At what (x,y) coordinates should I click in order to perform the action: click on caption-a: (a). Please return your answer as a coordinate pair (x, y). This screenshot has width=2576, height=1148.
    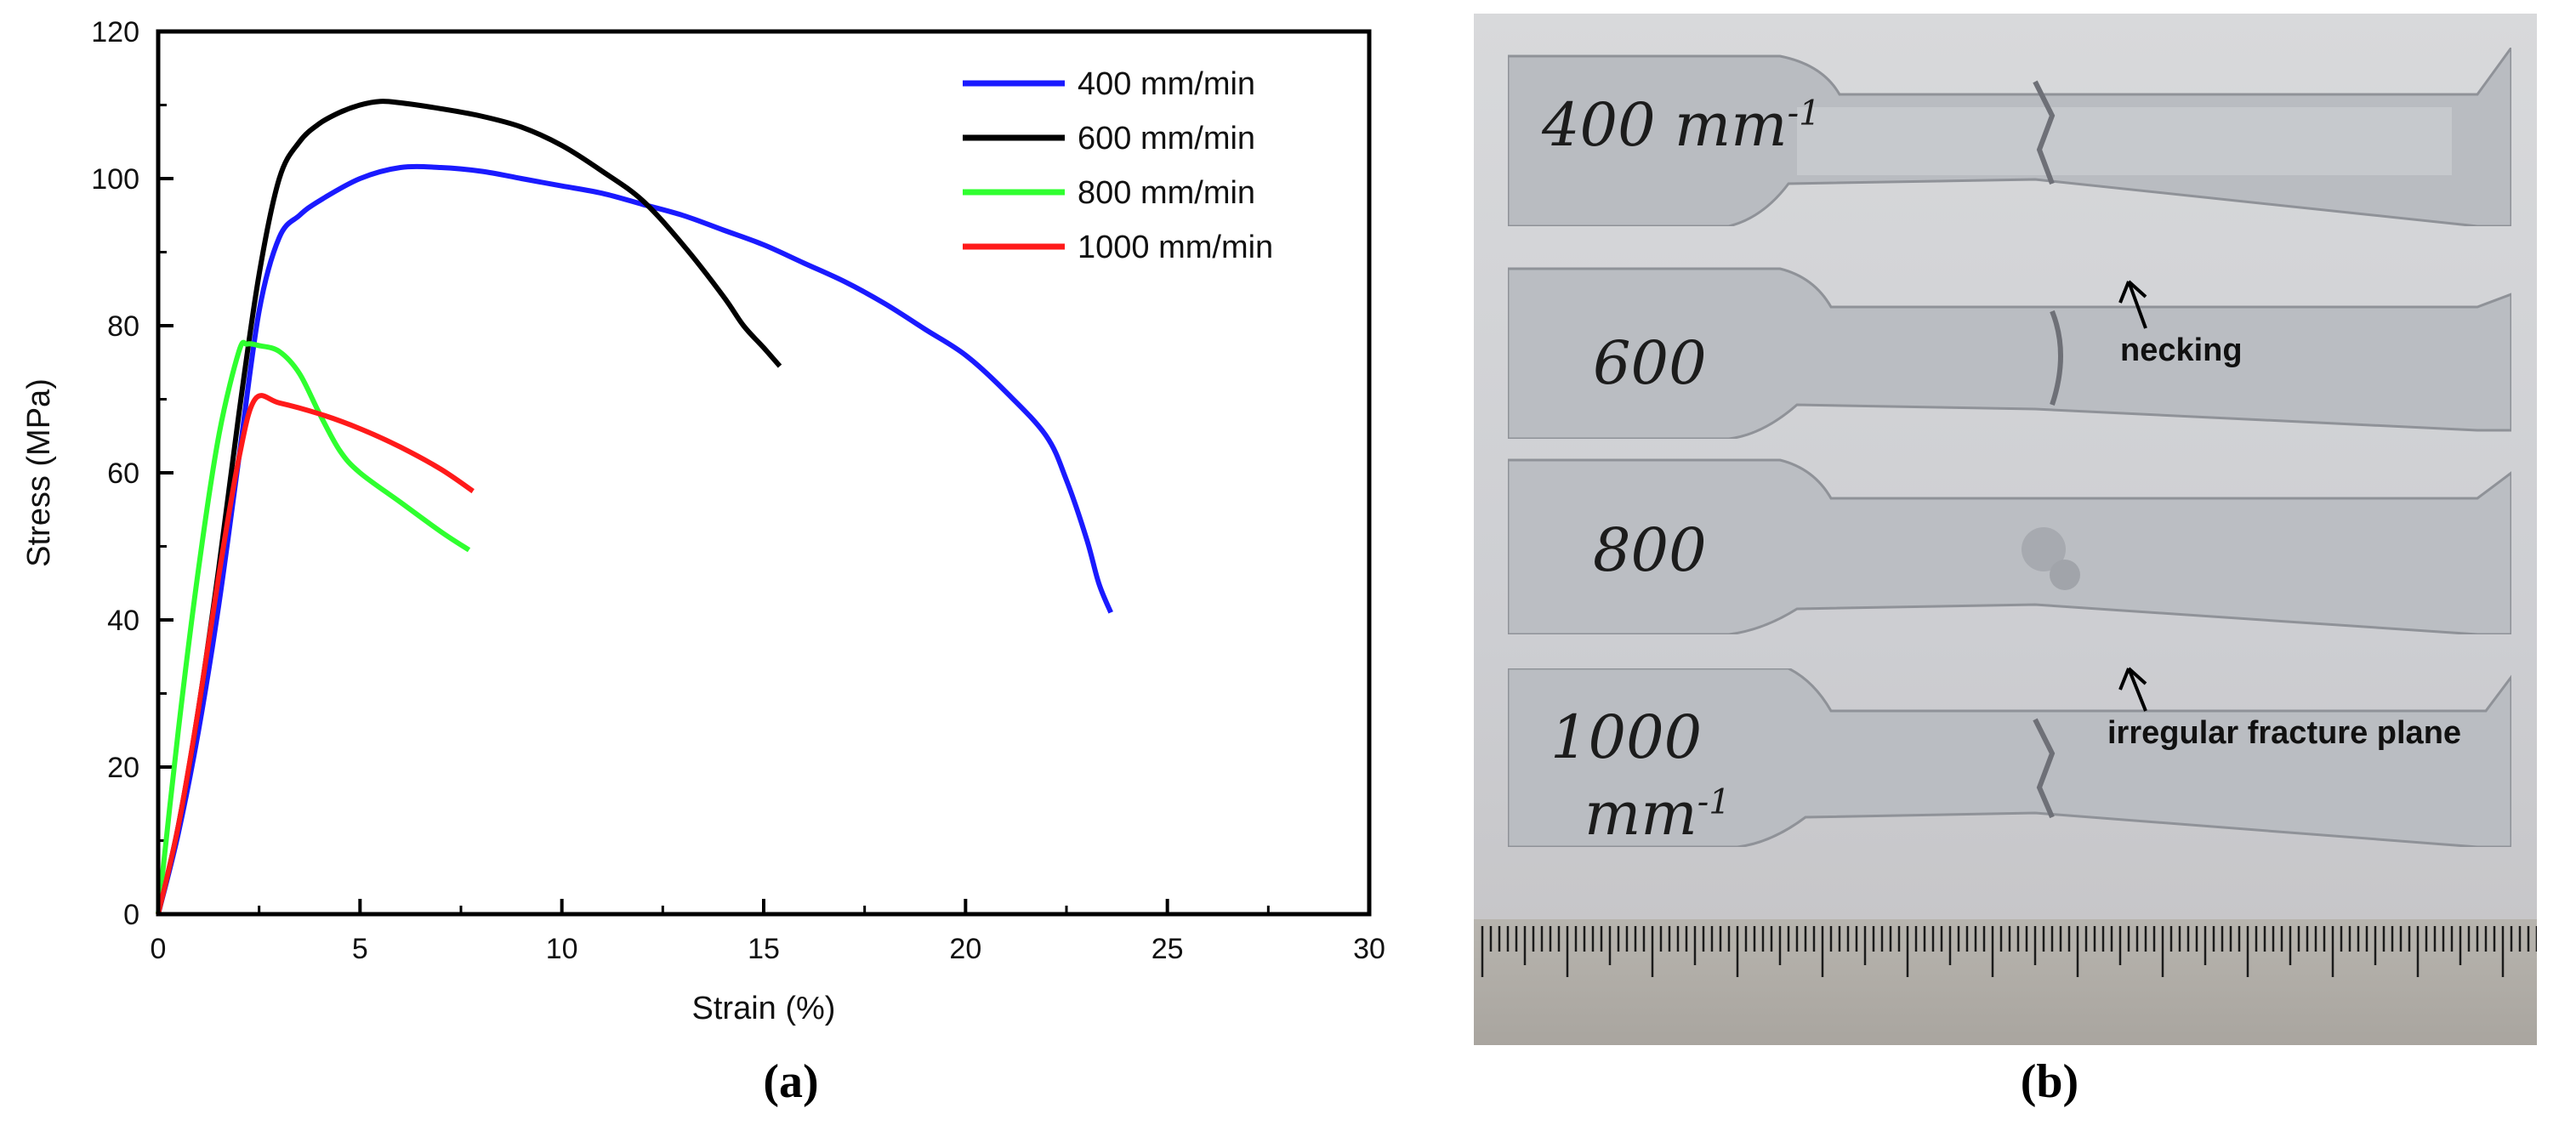
    Looking at the image, I should click on (791, 1081).